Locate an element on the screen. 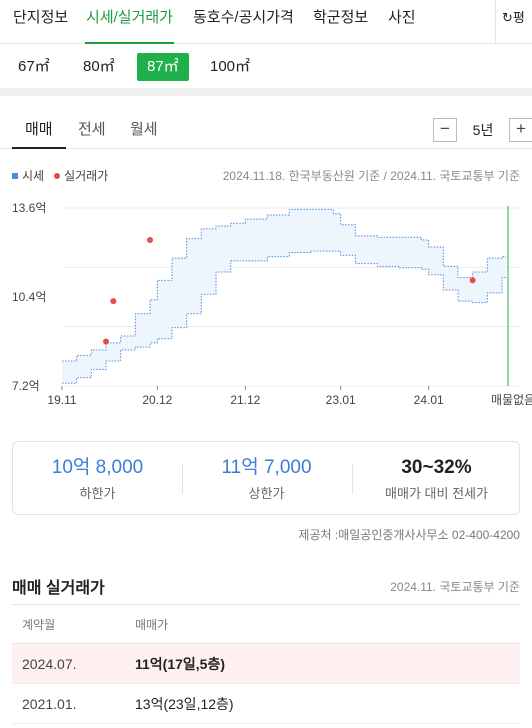  chart-legend: 시세 실거래가 is located at coordinates (60, 175).